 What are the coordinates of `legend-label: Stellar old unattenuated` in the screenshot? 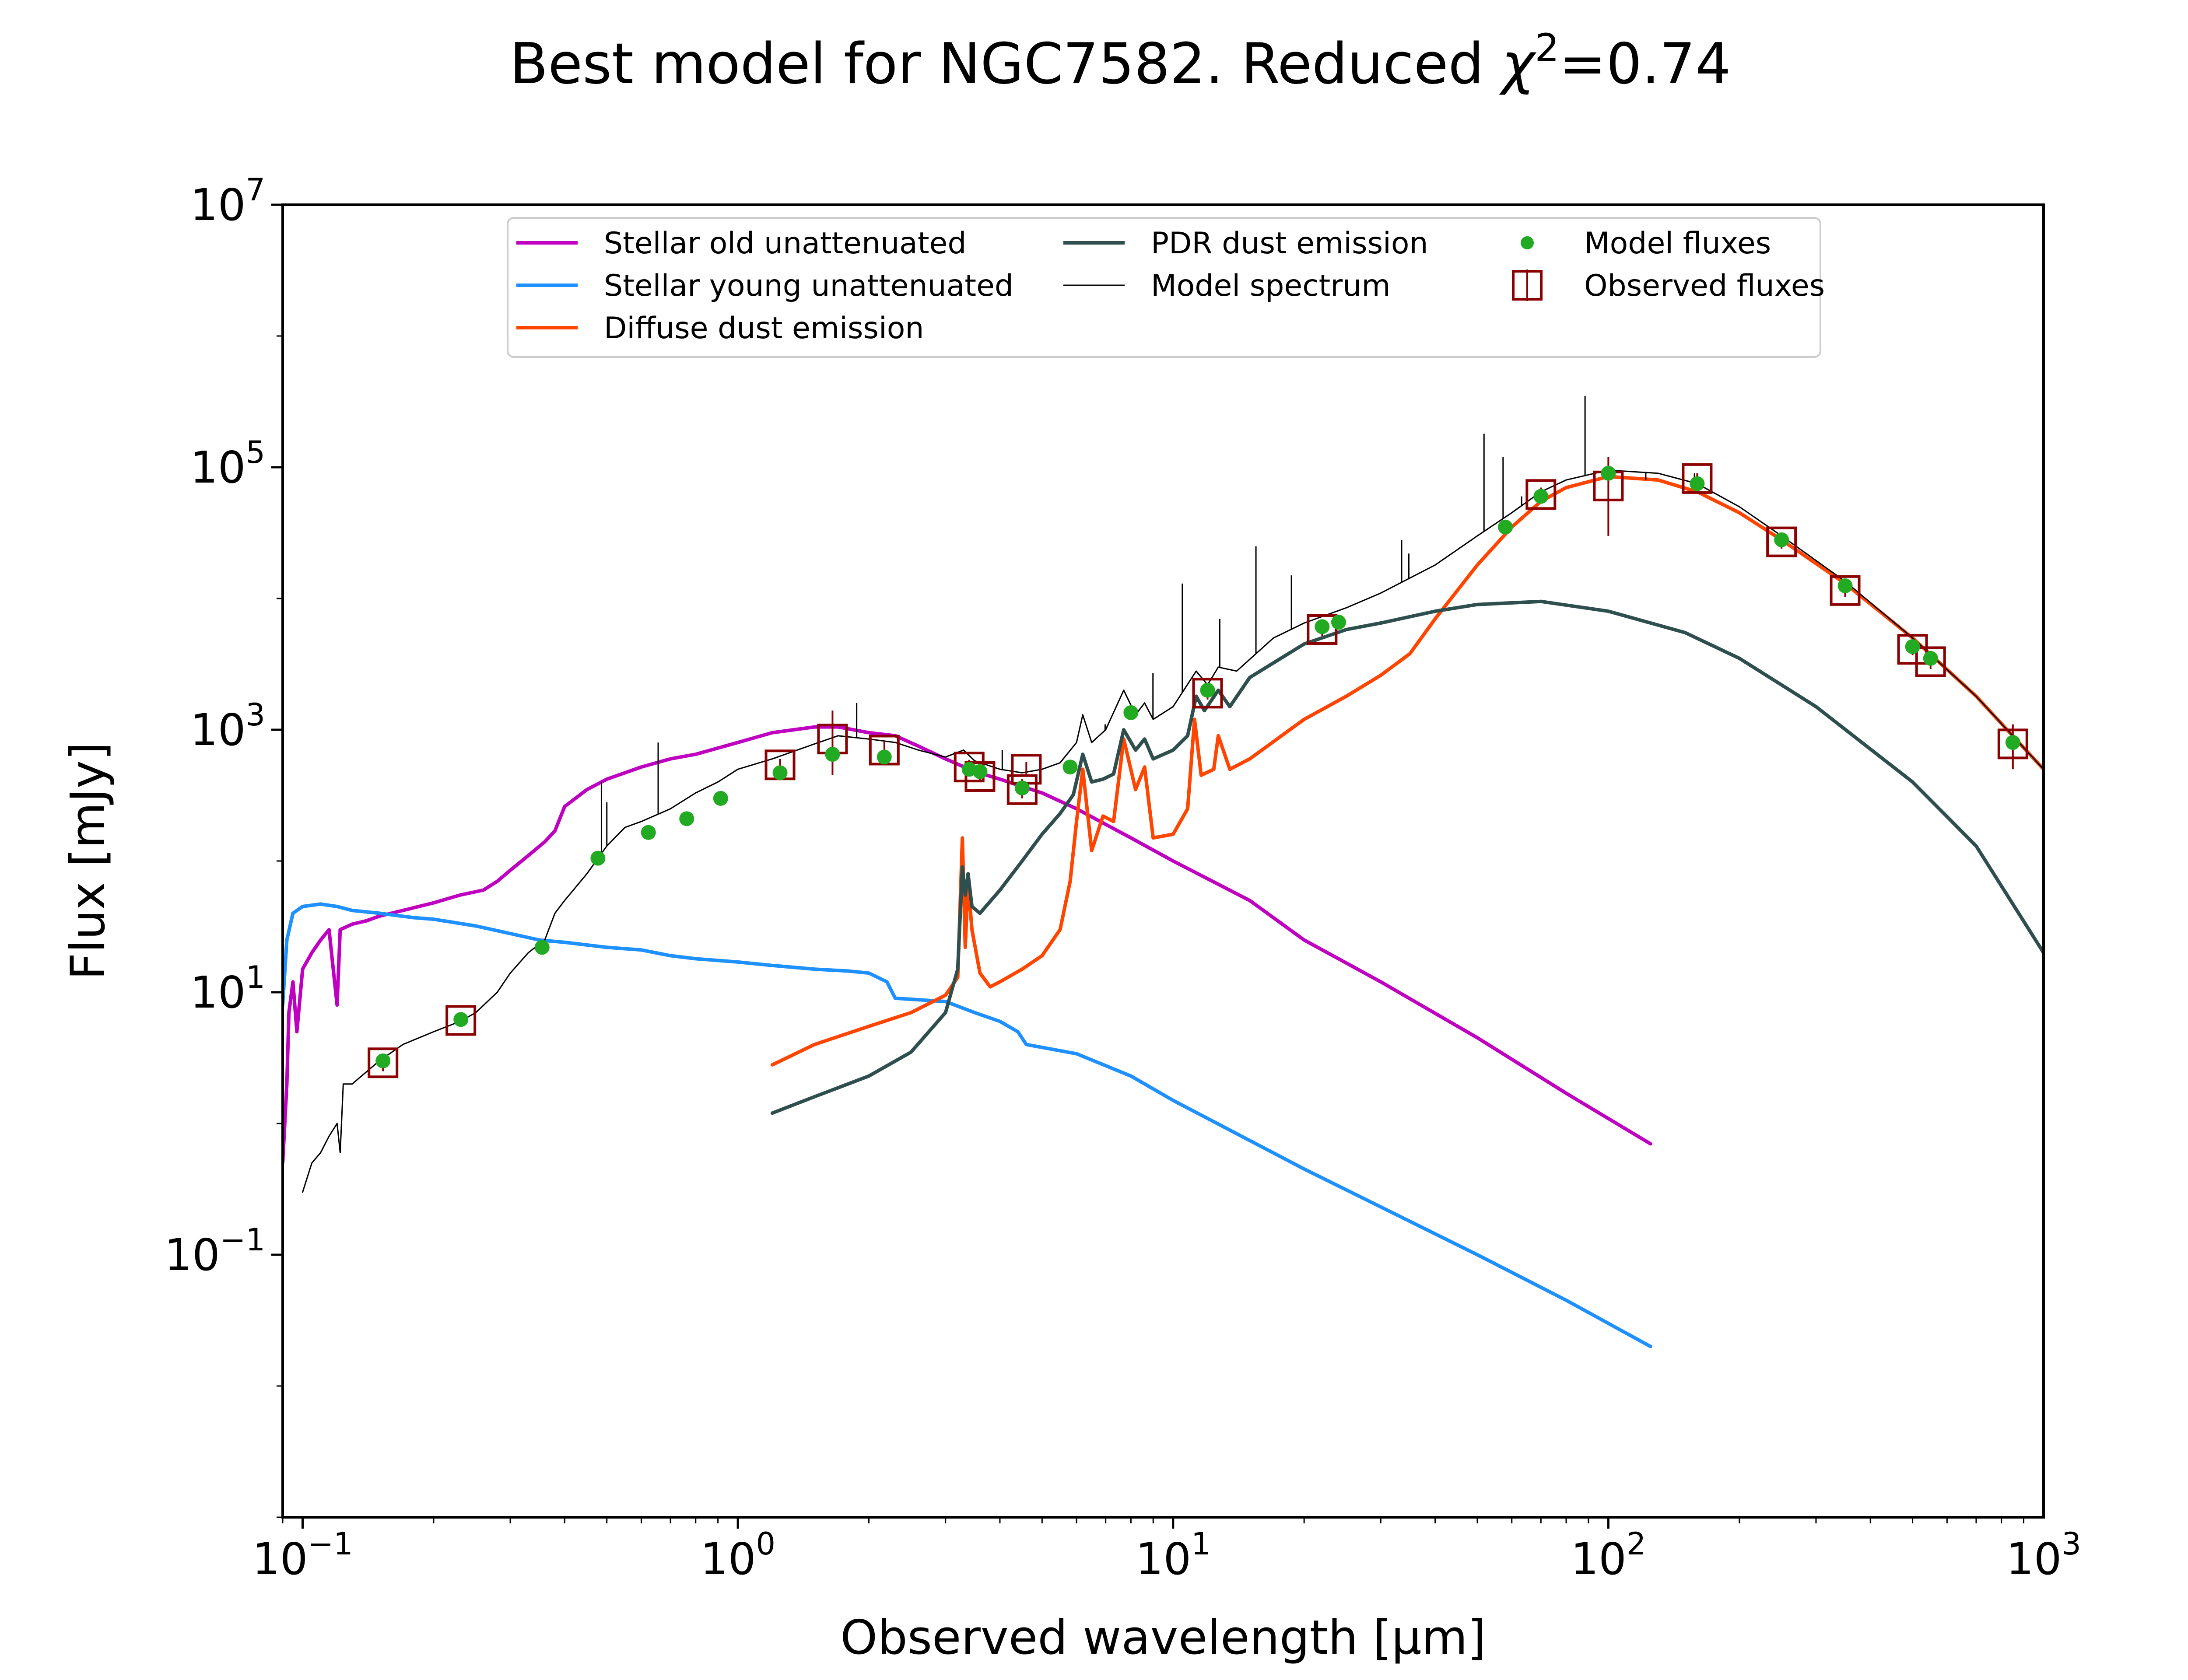 It's located at (785, 243).